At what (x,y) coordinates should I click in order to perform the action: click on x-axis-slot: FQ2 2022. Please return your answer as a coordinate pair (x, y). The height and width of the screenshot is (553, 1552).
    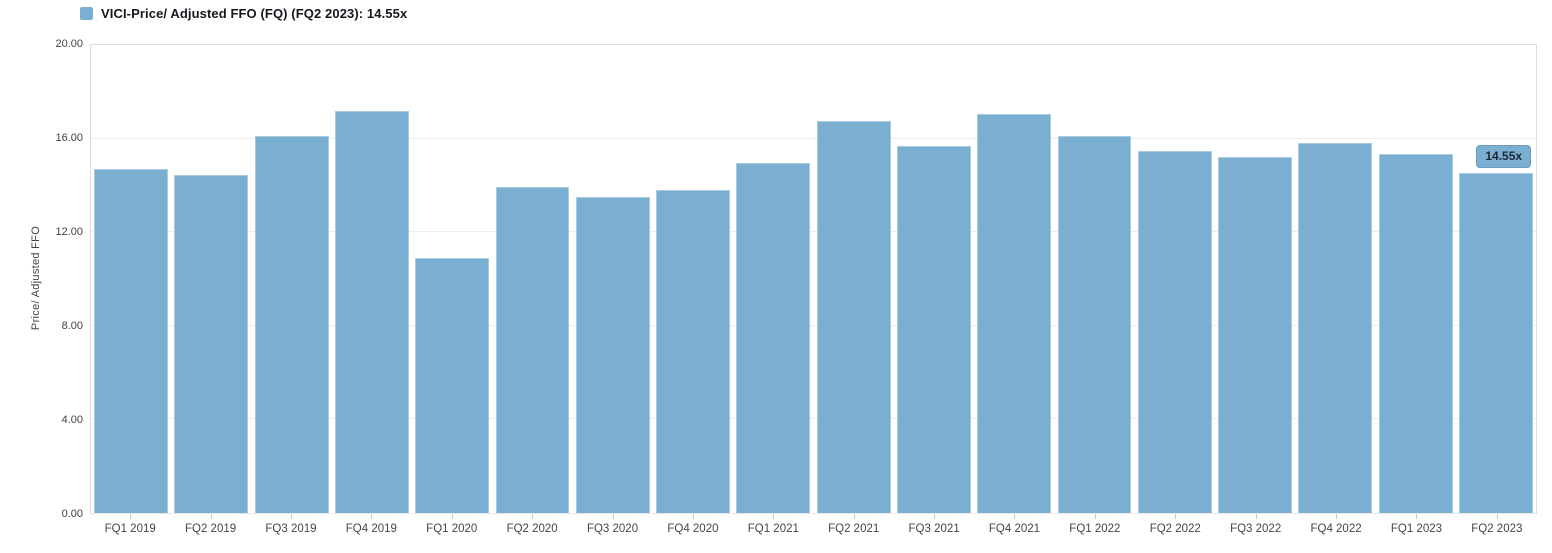
    Looking at the image, I should click on (1175, 531).